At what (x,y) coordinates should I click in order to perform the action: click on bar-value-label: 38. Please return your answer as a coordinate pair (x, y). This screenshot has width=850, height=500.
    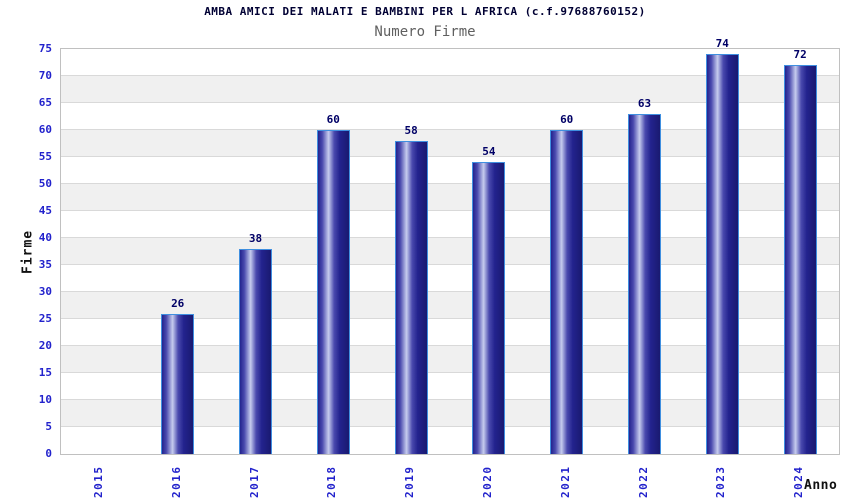
    Looking at the image, I should click on (255, 238).